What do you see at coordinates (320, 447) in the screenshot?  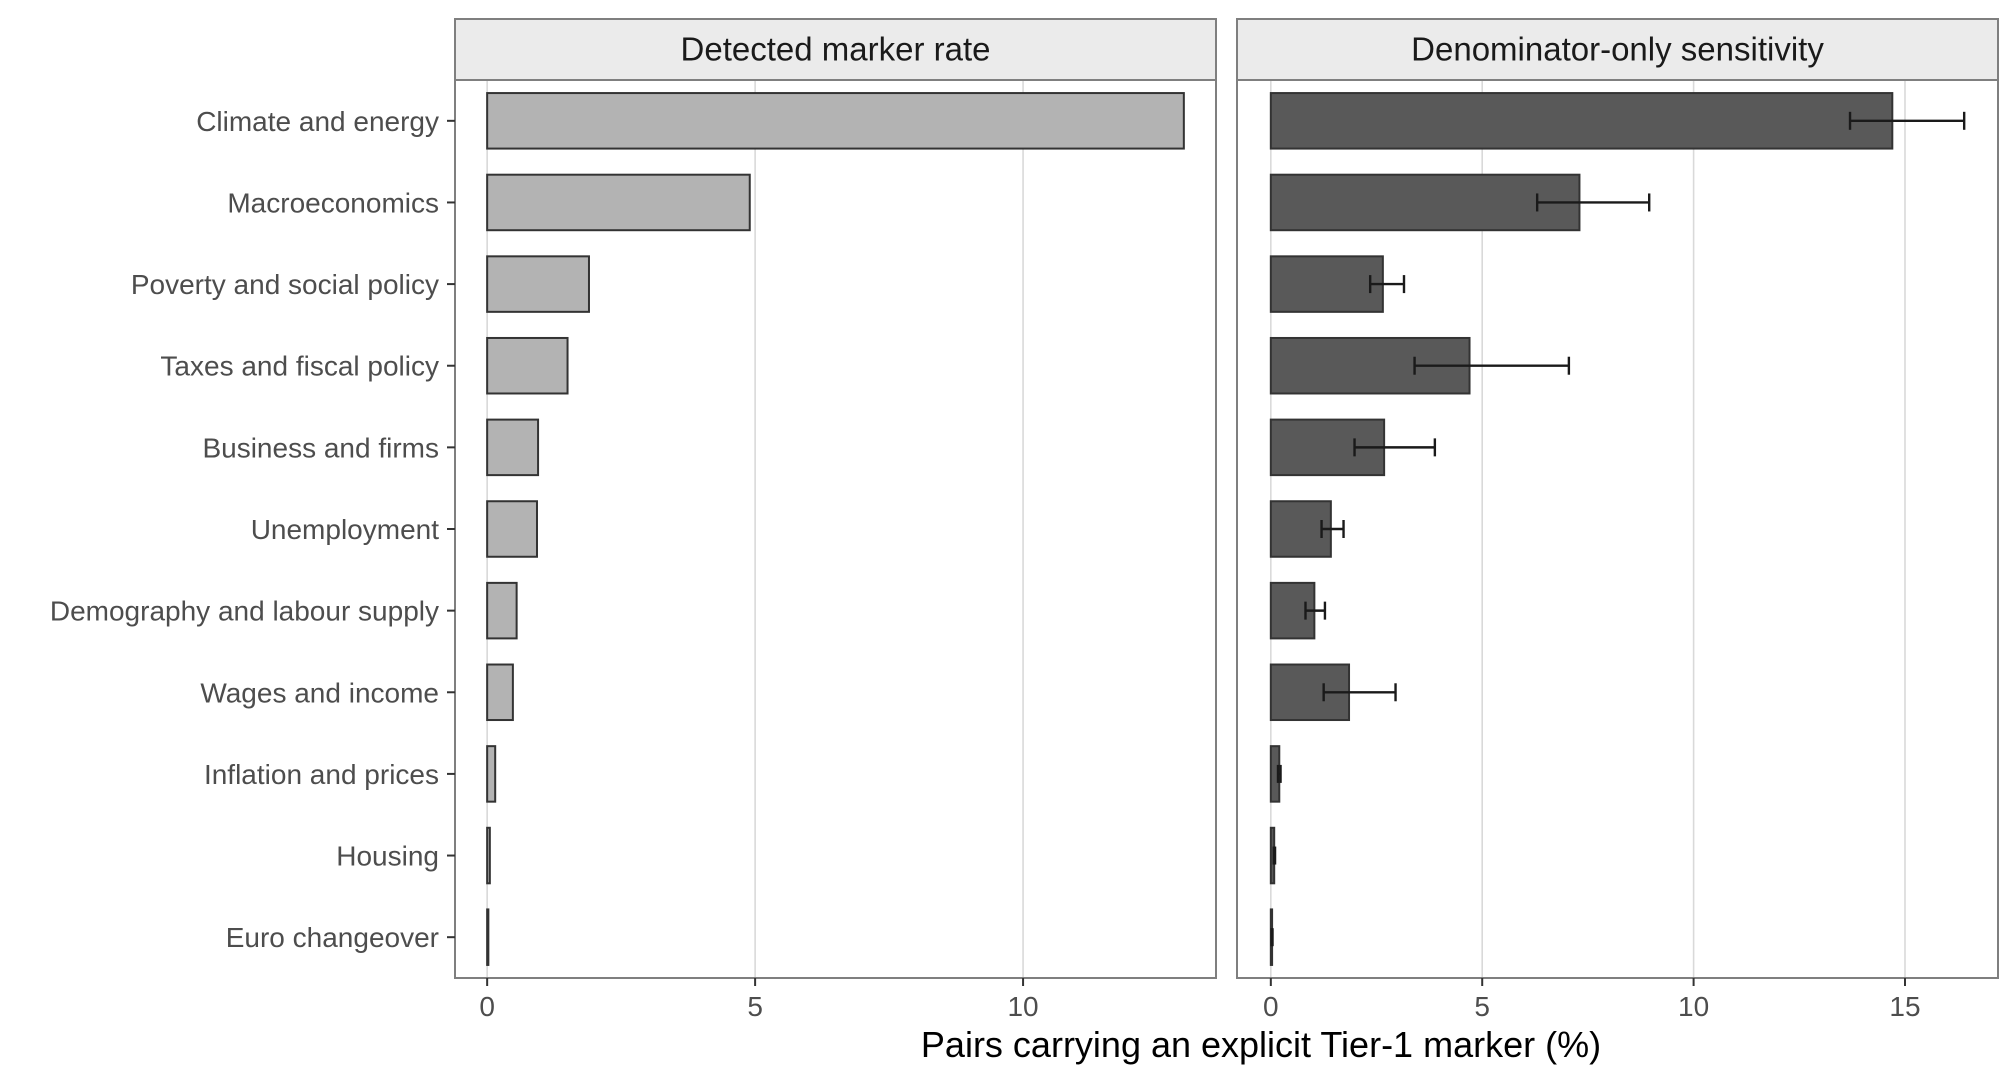 I see `category-label-5: Business and firms` at bounding box center [320, 447].